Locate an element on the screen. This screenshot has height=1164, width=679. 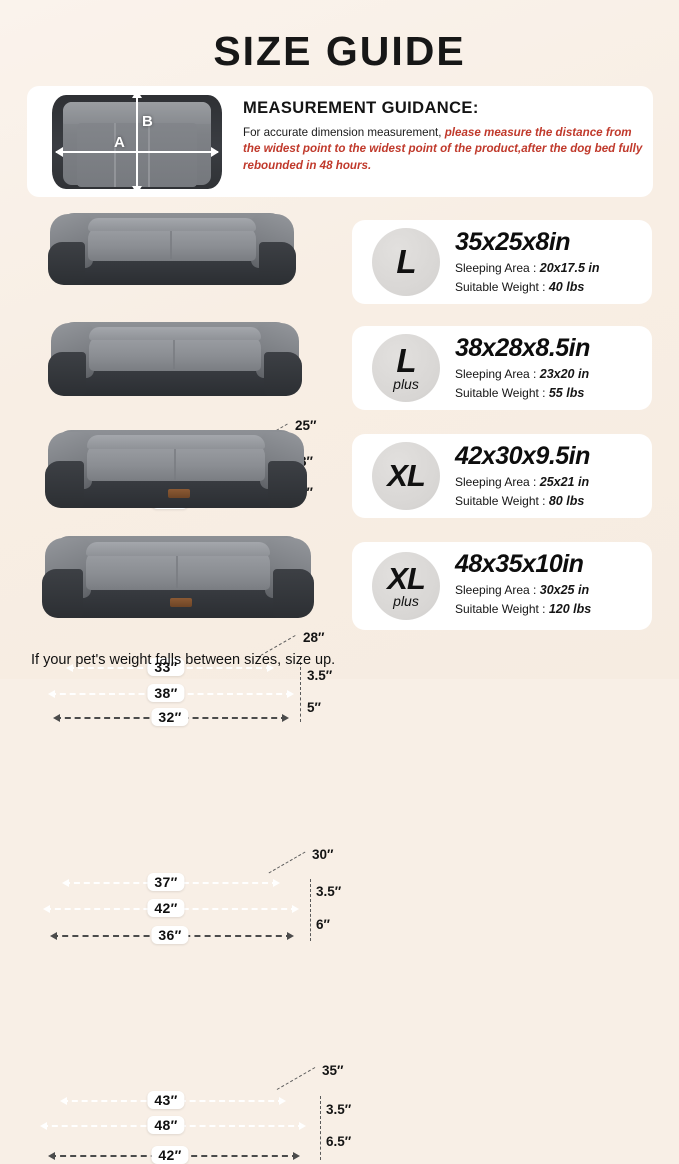
inner-width-label: 43″ is located at coordinates (166, 1100).